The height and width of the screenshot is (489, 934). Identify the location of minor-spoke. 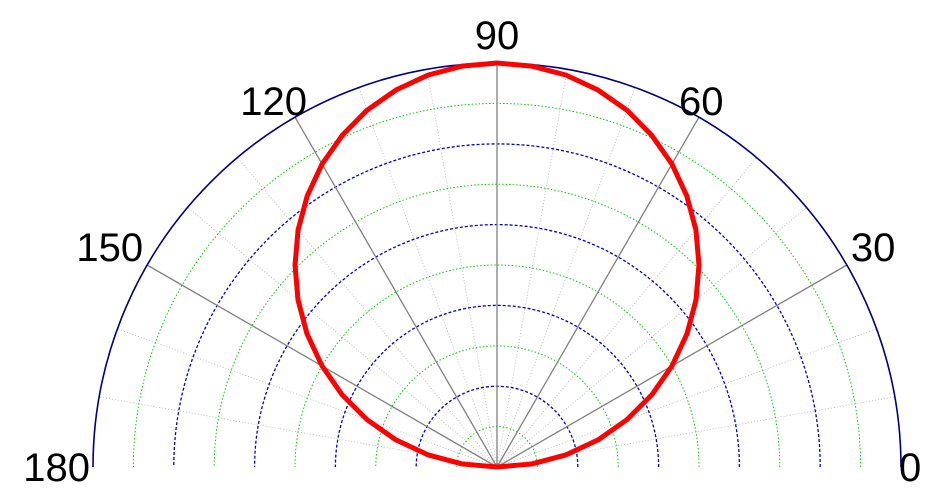
(428, 277).